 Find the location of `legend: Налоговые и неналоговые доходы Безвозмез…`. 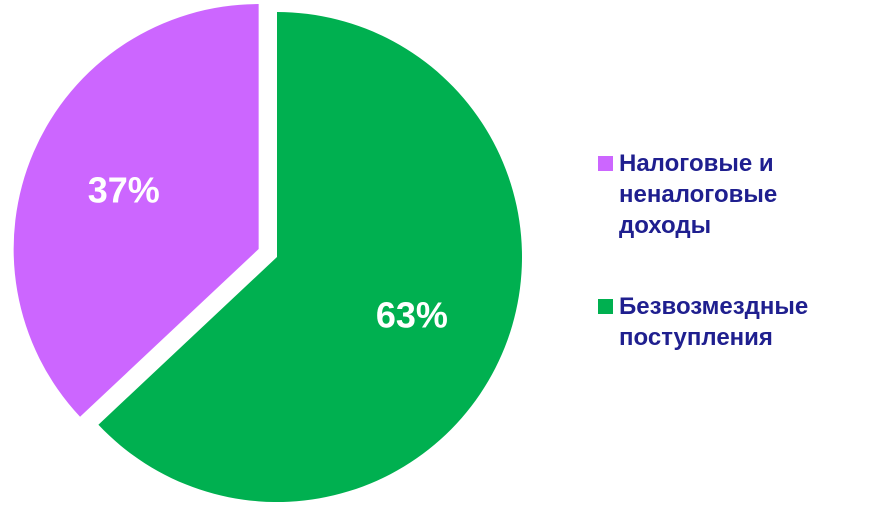

legend: Налоговые и неналоговые доходы Безвозмез… is located at coordinates (733, 250).